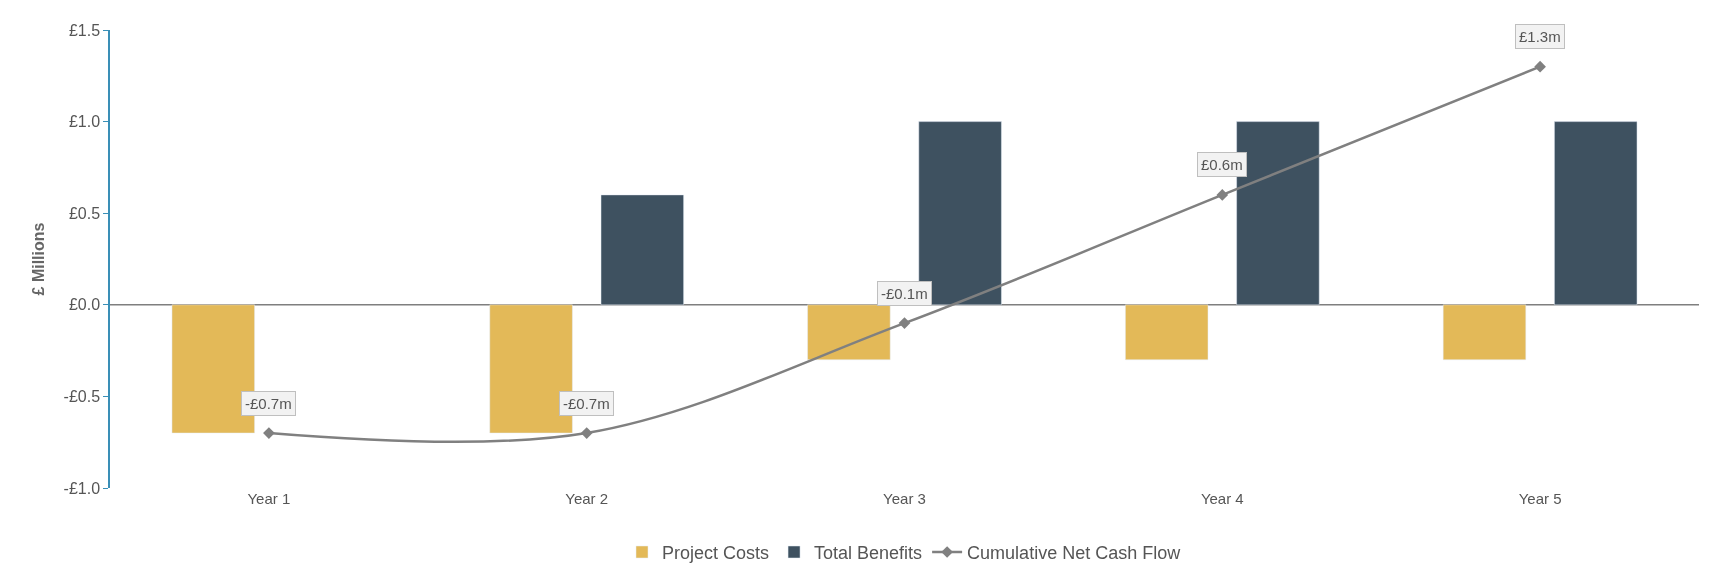 Image resolution: width=1729 pixels, height=583 pixels. What do you see at coordinates (1540, 36) in the screenshot?
I see `data-label: £1.3m` at bounding box center [1540, 36].